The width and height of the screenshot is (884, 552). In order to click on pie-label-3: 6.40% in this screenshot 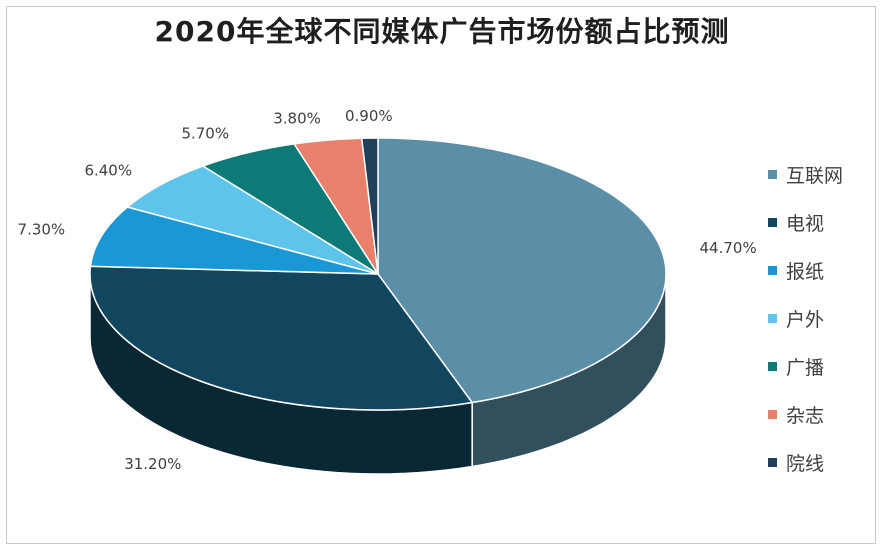, I will do `click(108, 170)`.